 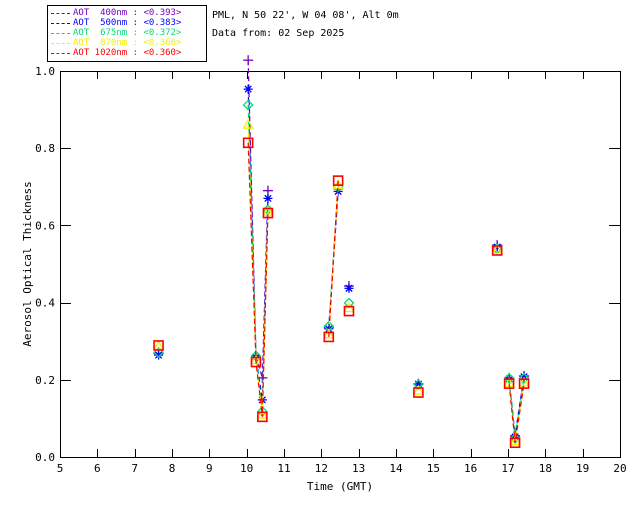 I want to click on svg-text: 11, so click(x=283, y=468).